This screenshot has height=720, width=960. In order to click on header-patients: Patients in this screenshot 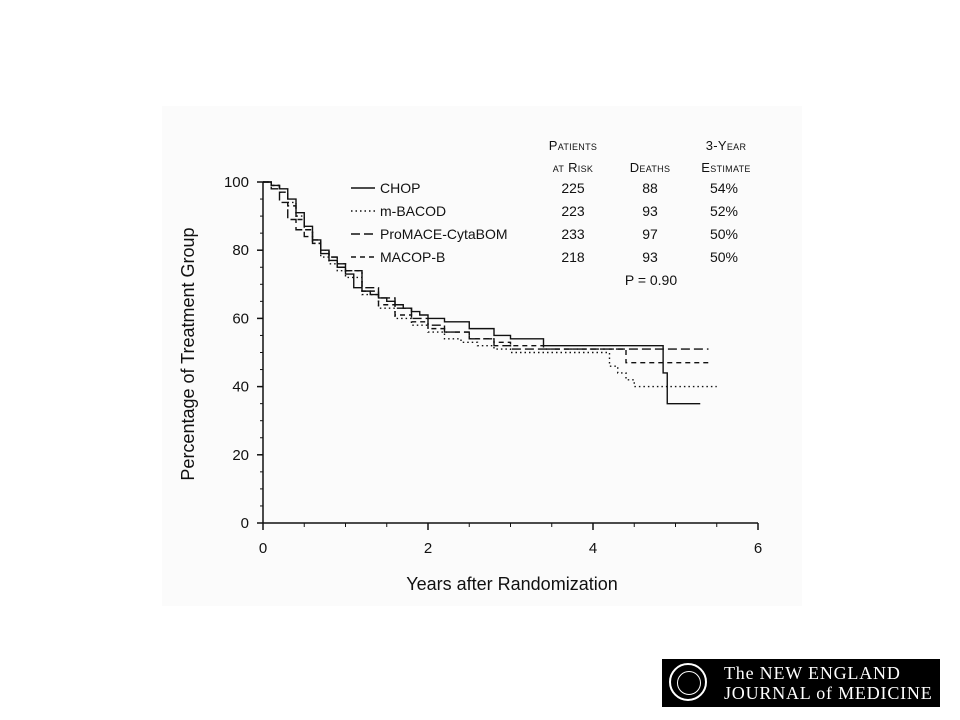, I will do `click(573, 145)`.